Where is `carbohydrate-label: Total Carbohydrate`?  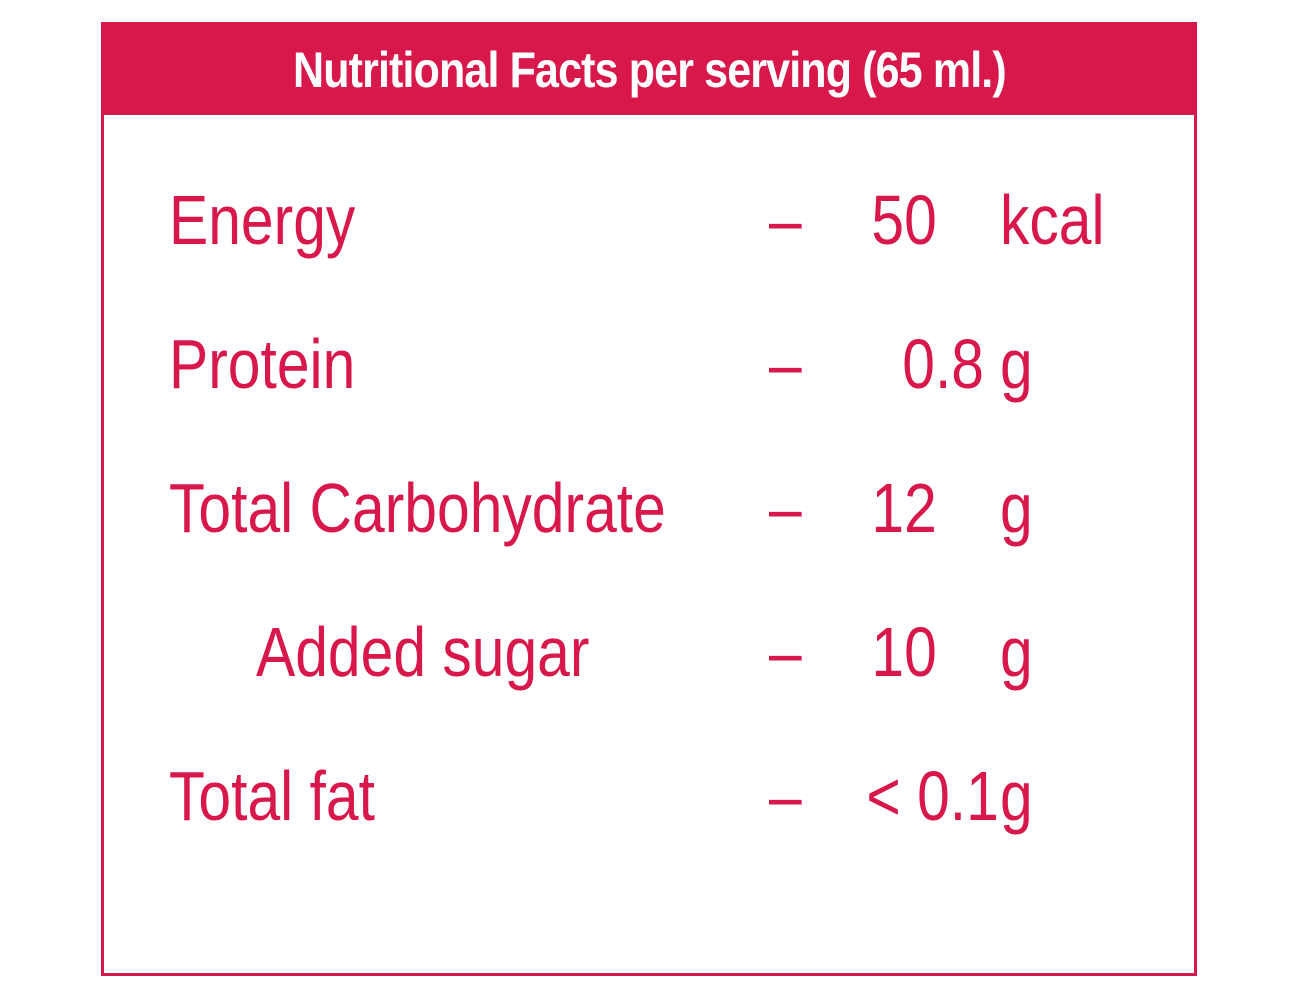
carbohydrate-label: Total Carbohydrate is located at coordinates (417, 508).